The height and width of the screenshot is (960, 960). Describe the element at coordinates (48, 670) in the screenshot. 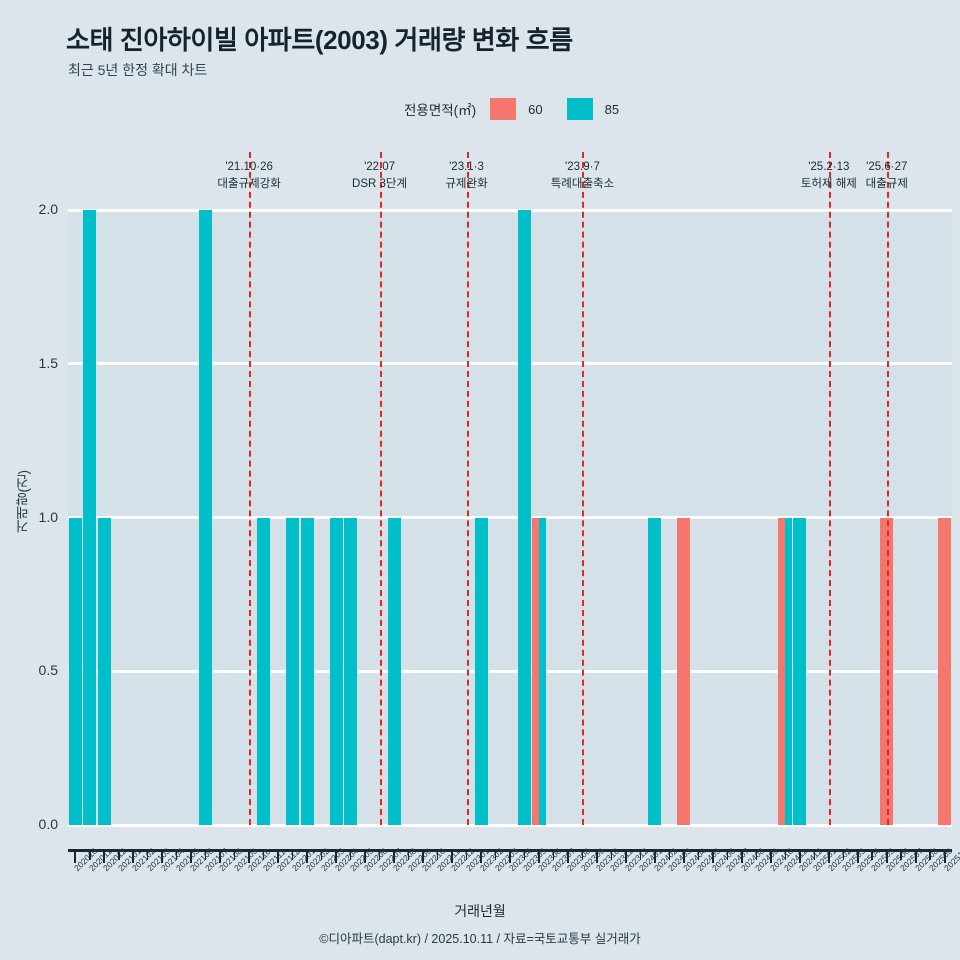

I see `y-tick-label: 0.5` at that location.